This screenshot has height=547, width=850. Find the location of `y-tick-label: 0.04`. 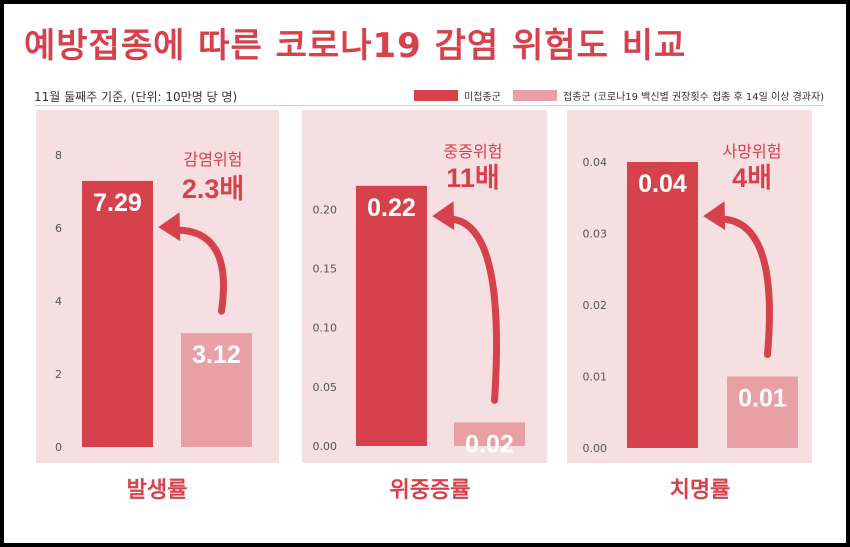

y-tick-label: 0.04 is located at coordinates (595, 162).